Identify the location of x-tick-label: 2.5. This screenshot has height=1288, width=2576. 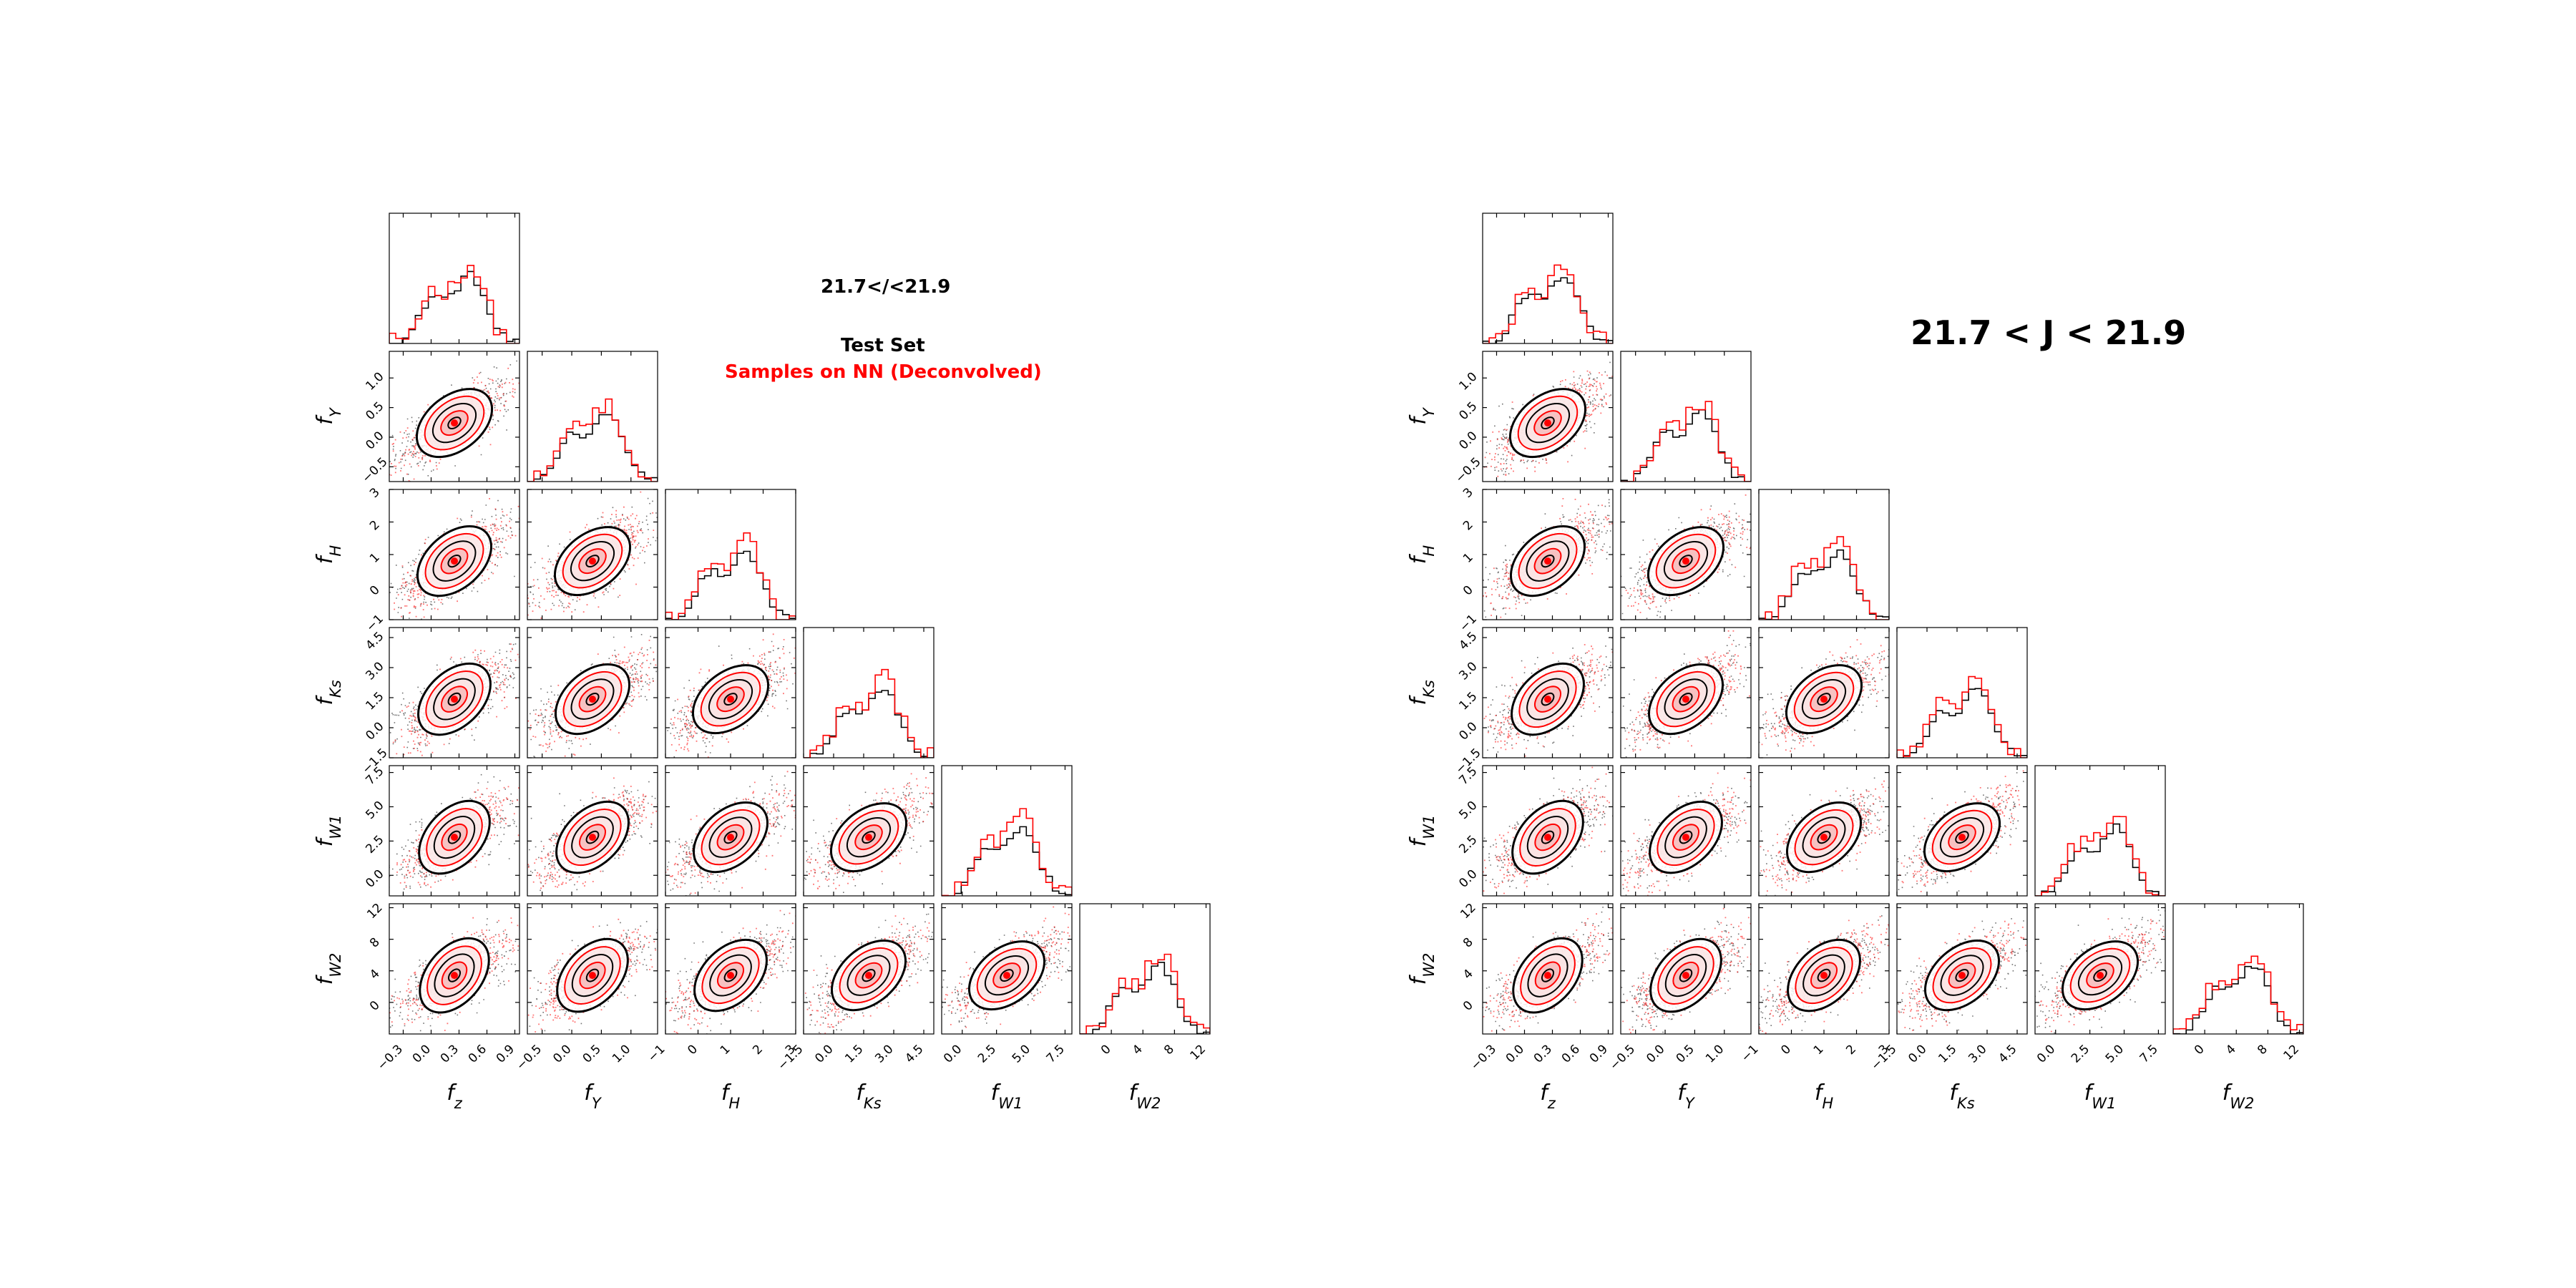
(2080, 1053).